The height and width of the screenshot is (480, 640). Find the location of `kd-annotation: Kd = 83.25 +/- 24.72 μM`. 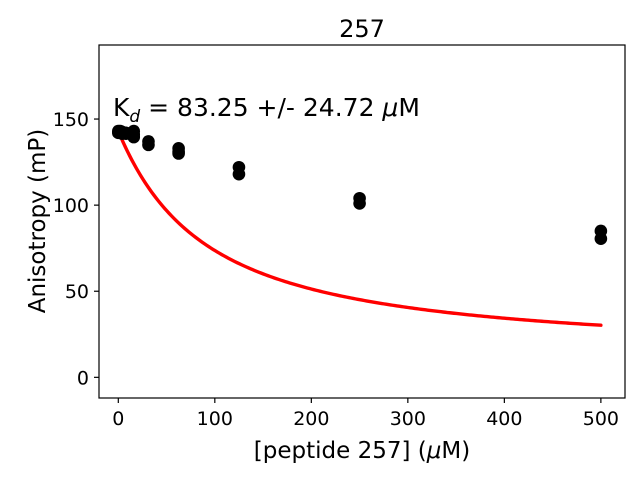

kd-annotation: Kd = 83.25 +/- 24.72 μM is located at coordinates (266, 110).